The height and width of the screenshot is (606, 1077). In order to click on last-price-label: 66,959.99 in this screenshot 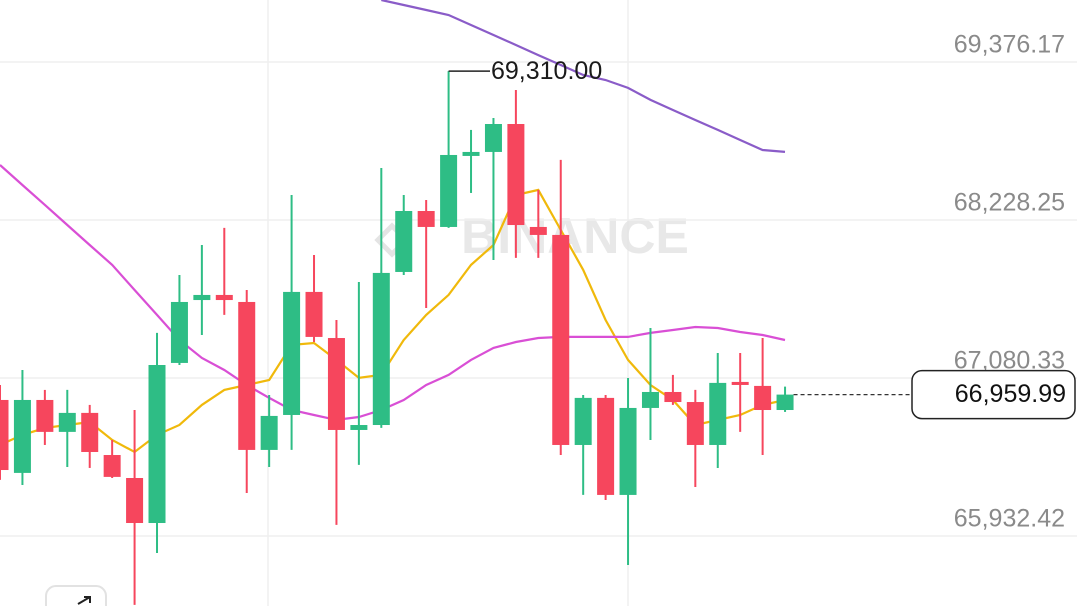, I will do `click(1010, 394)`.